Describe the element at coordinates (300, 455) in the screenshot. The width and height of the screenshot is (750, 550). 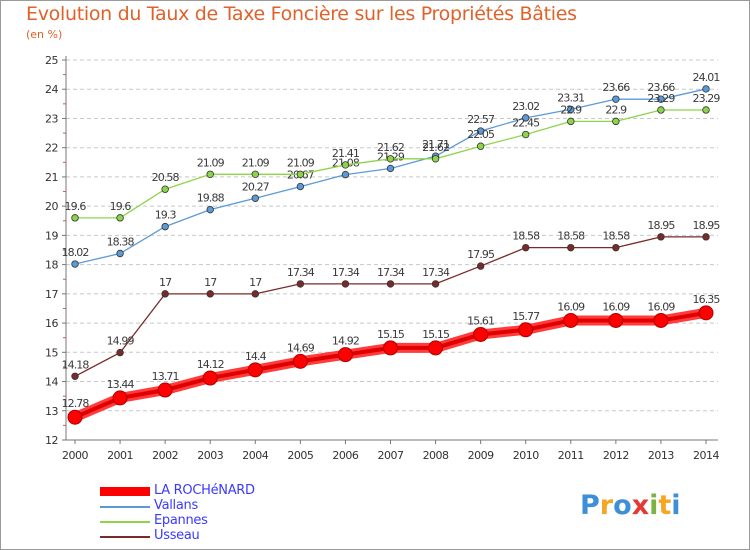
I see `x-tick-label: 2005` at that location.